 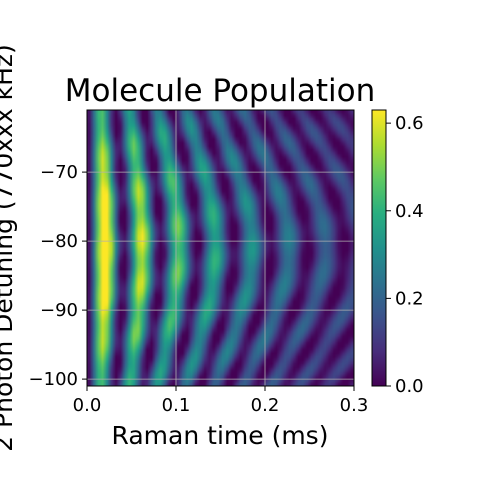 What do you see at coordinates (379, 248) in the screenshot?
I see `colorbar-gradient` at bounding box center [379, 248].